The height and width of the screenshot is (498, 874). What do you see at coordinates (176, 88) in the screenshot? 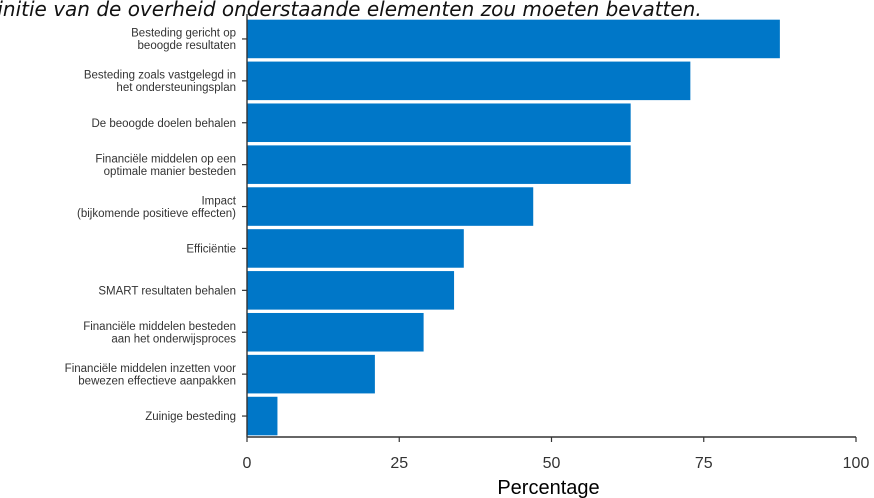
I see `y-tick-label: het ondersteuningsplan` at bounding box center [176, 88].